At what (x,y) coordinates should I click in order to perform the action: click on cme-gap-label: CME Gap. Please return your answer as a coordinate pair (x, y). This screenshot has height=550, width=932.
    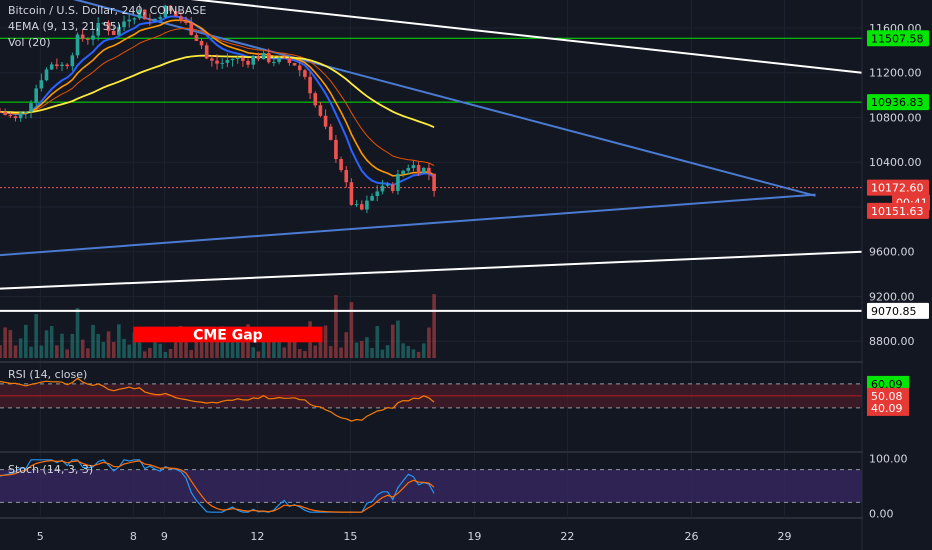
    Looking at the image, I should click on (228, 336).